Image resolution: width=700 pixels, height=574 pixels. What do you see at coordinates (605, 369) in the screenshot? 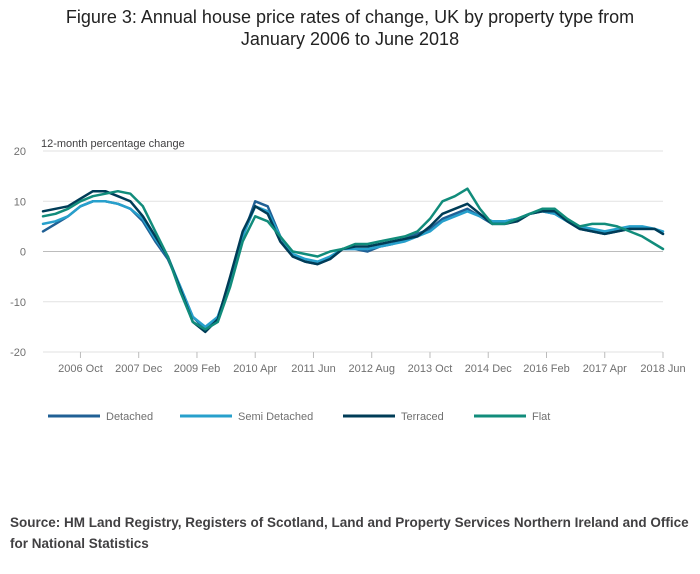
I see `x-tick-label: 2017 Apr` at bounding box center [605, 369].